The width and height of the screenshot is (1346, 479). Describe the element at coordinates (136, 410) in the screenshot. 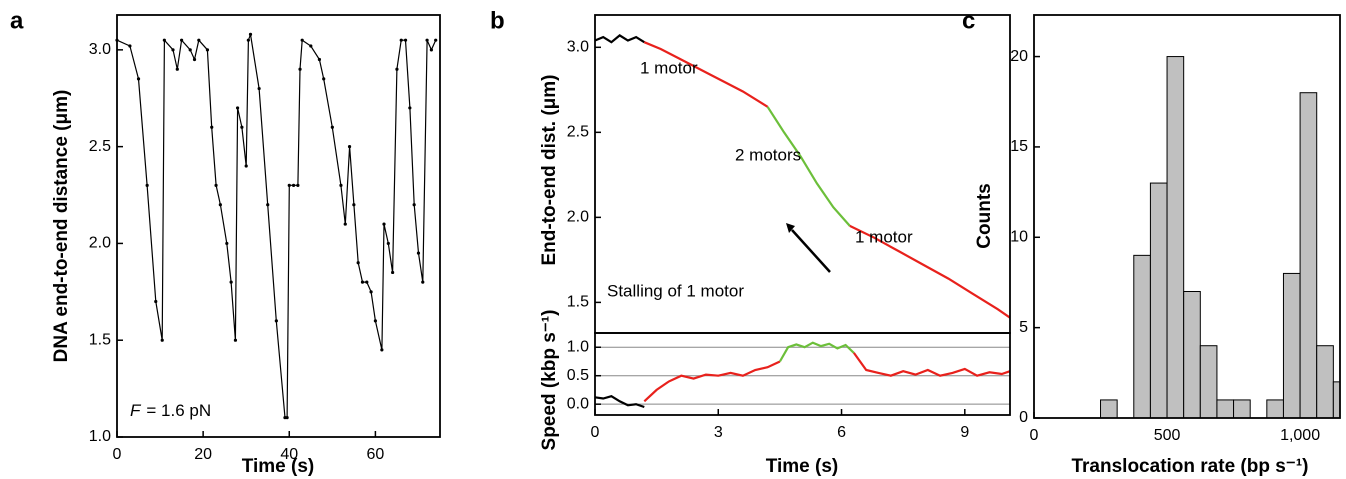

I see `annotation-symbol: F` at that location.